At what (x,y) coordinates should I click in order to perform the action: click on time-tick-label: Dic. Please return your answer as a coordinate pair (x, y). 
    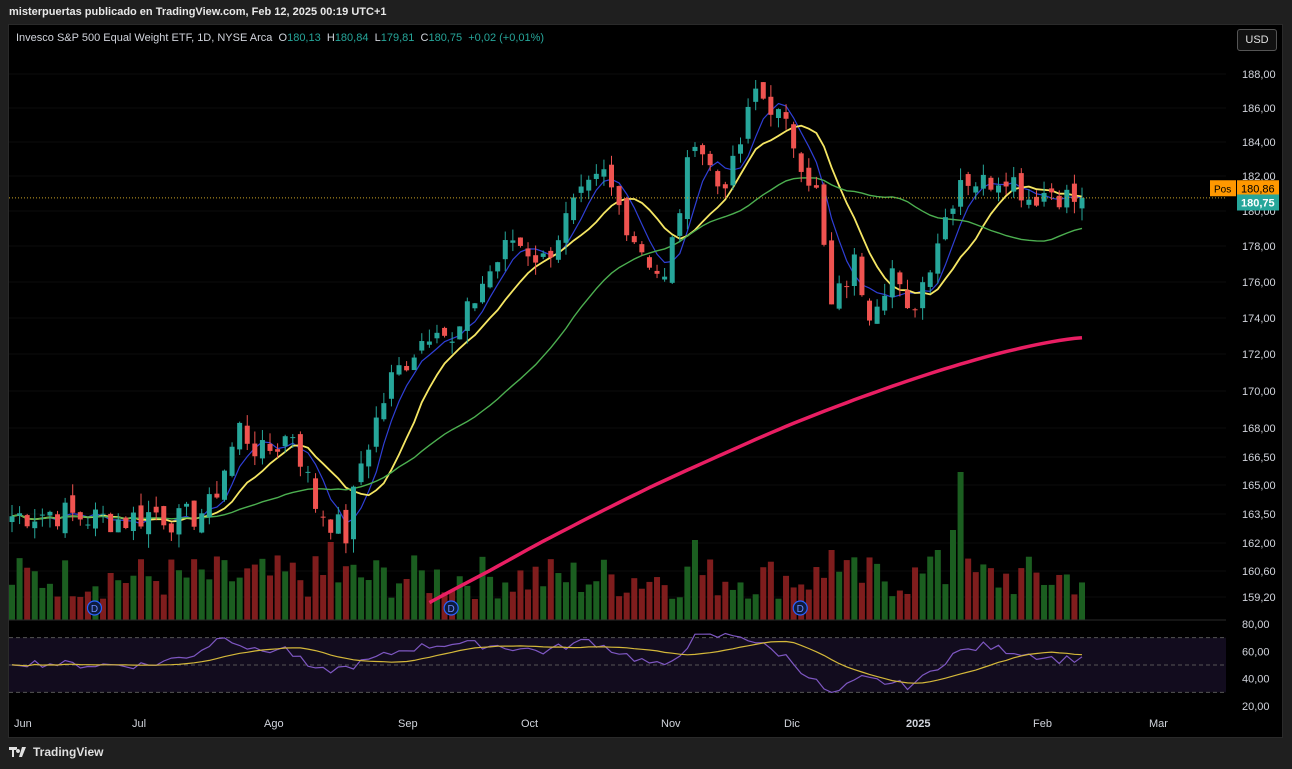
    Looking at the image, I should click on (792, 724).